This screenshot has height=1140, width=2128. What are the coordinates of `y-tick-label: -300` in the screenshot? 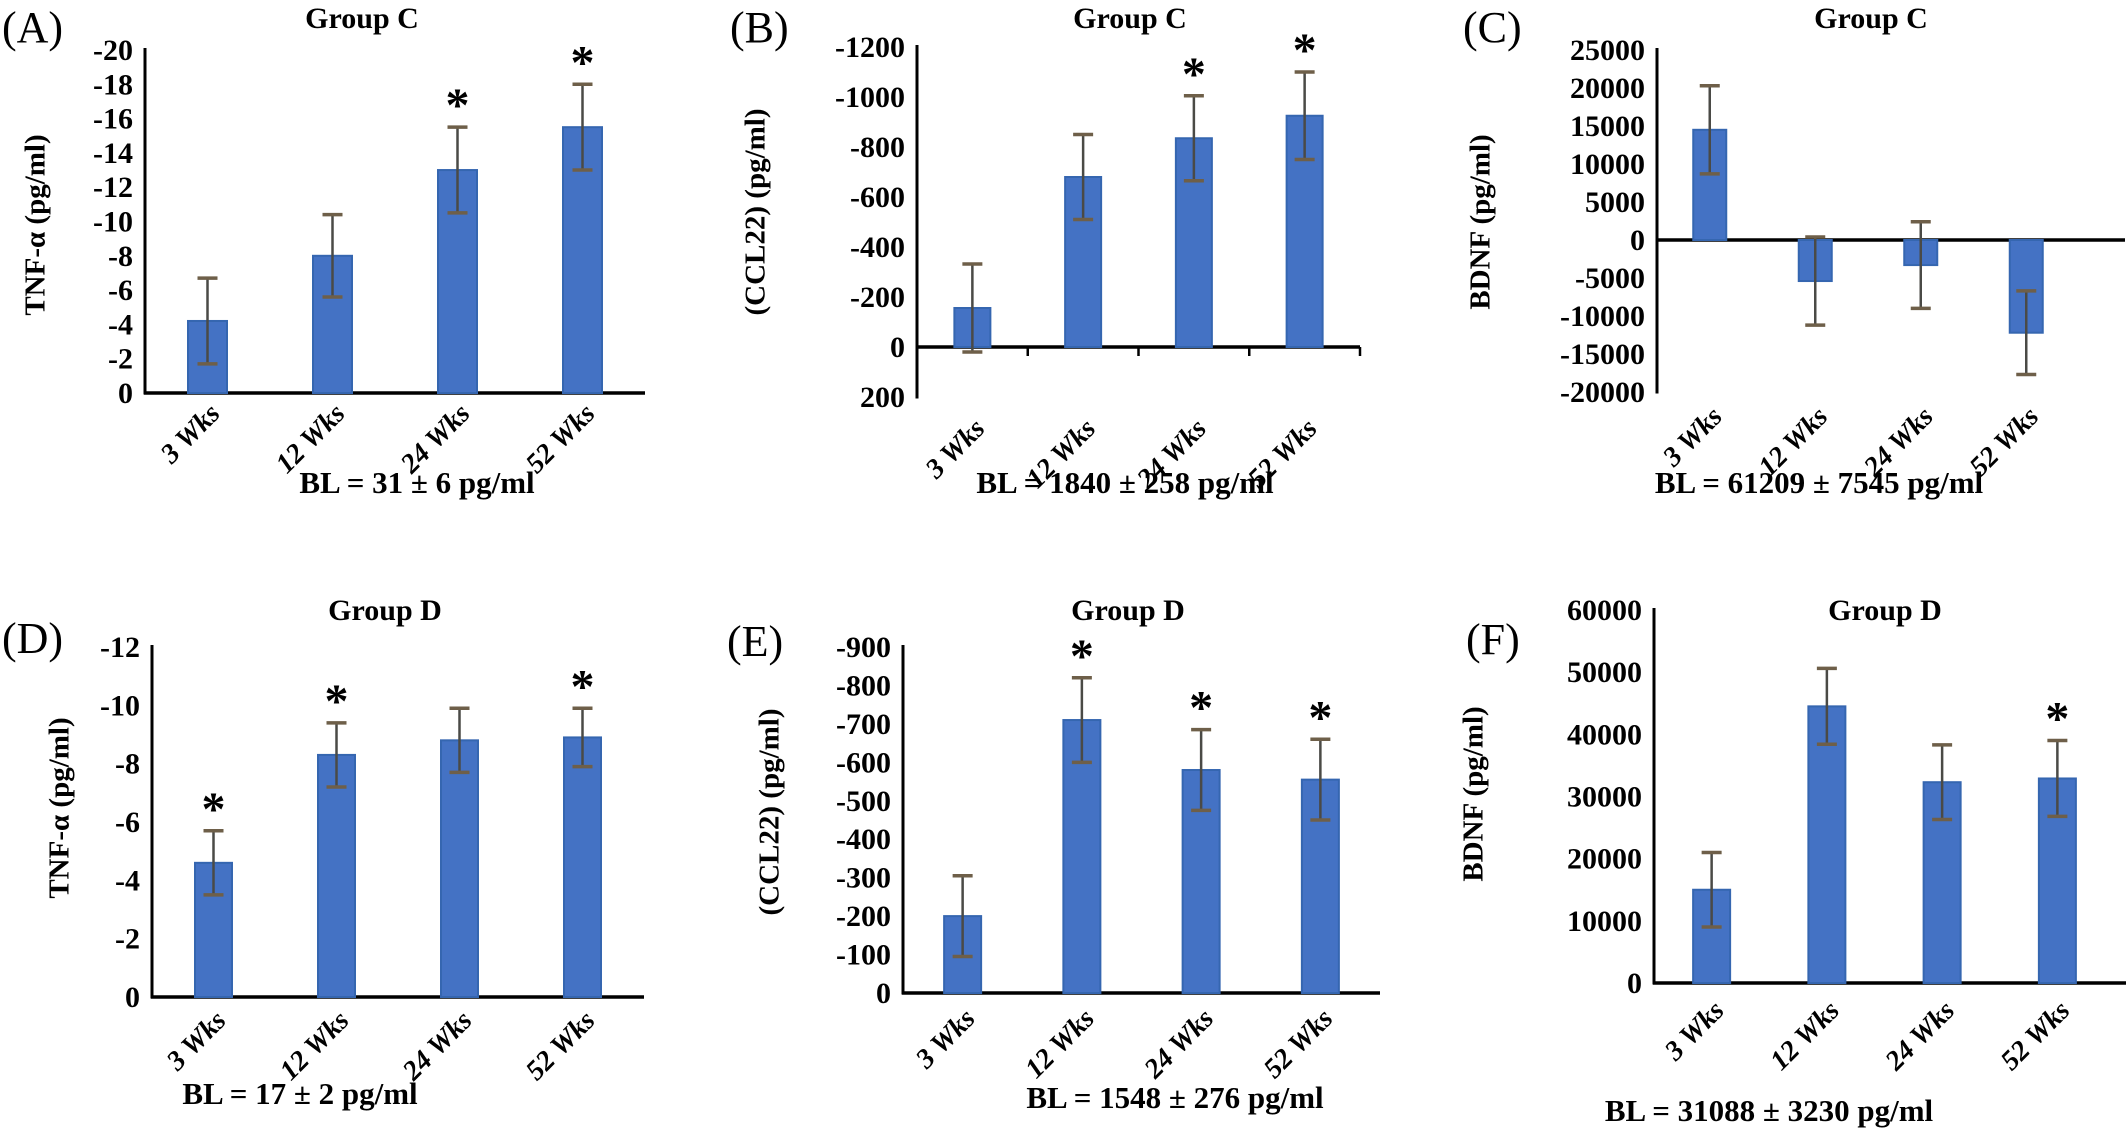 It's located at (863, 878).